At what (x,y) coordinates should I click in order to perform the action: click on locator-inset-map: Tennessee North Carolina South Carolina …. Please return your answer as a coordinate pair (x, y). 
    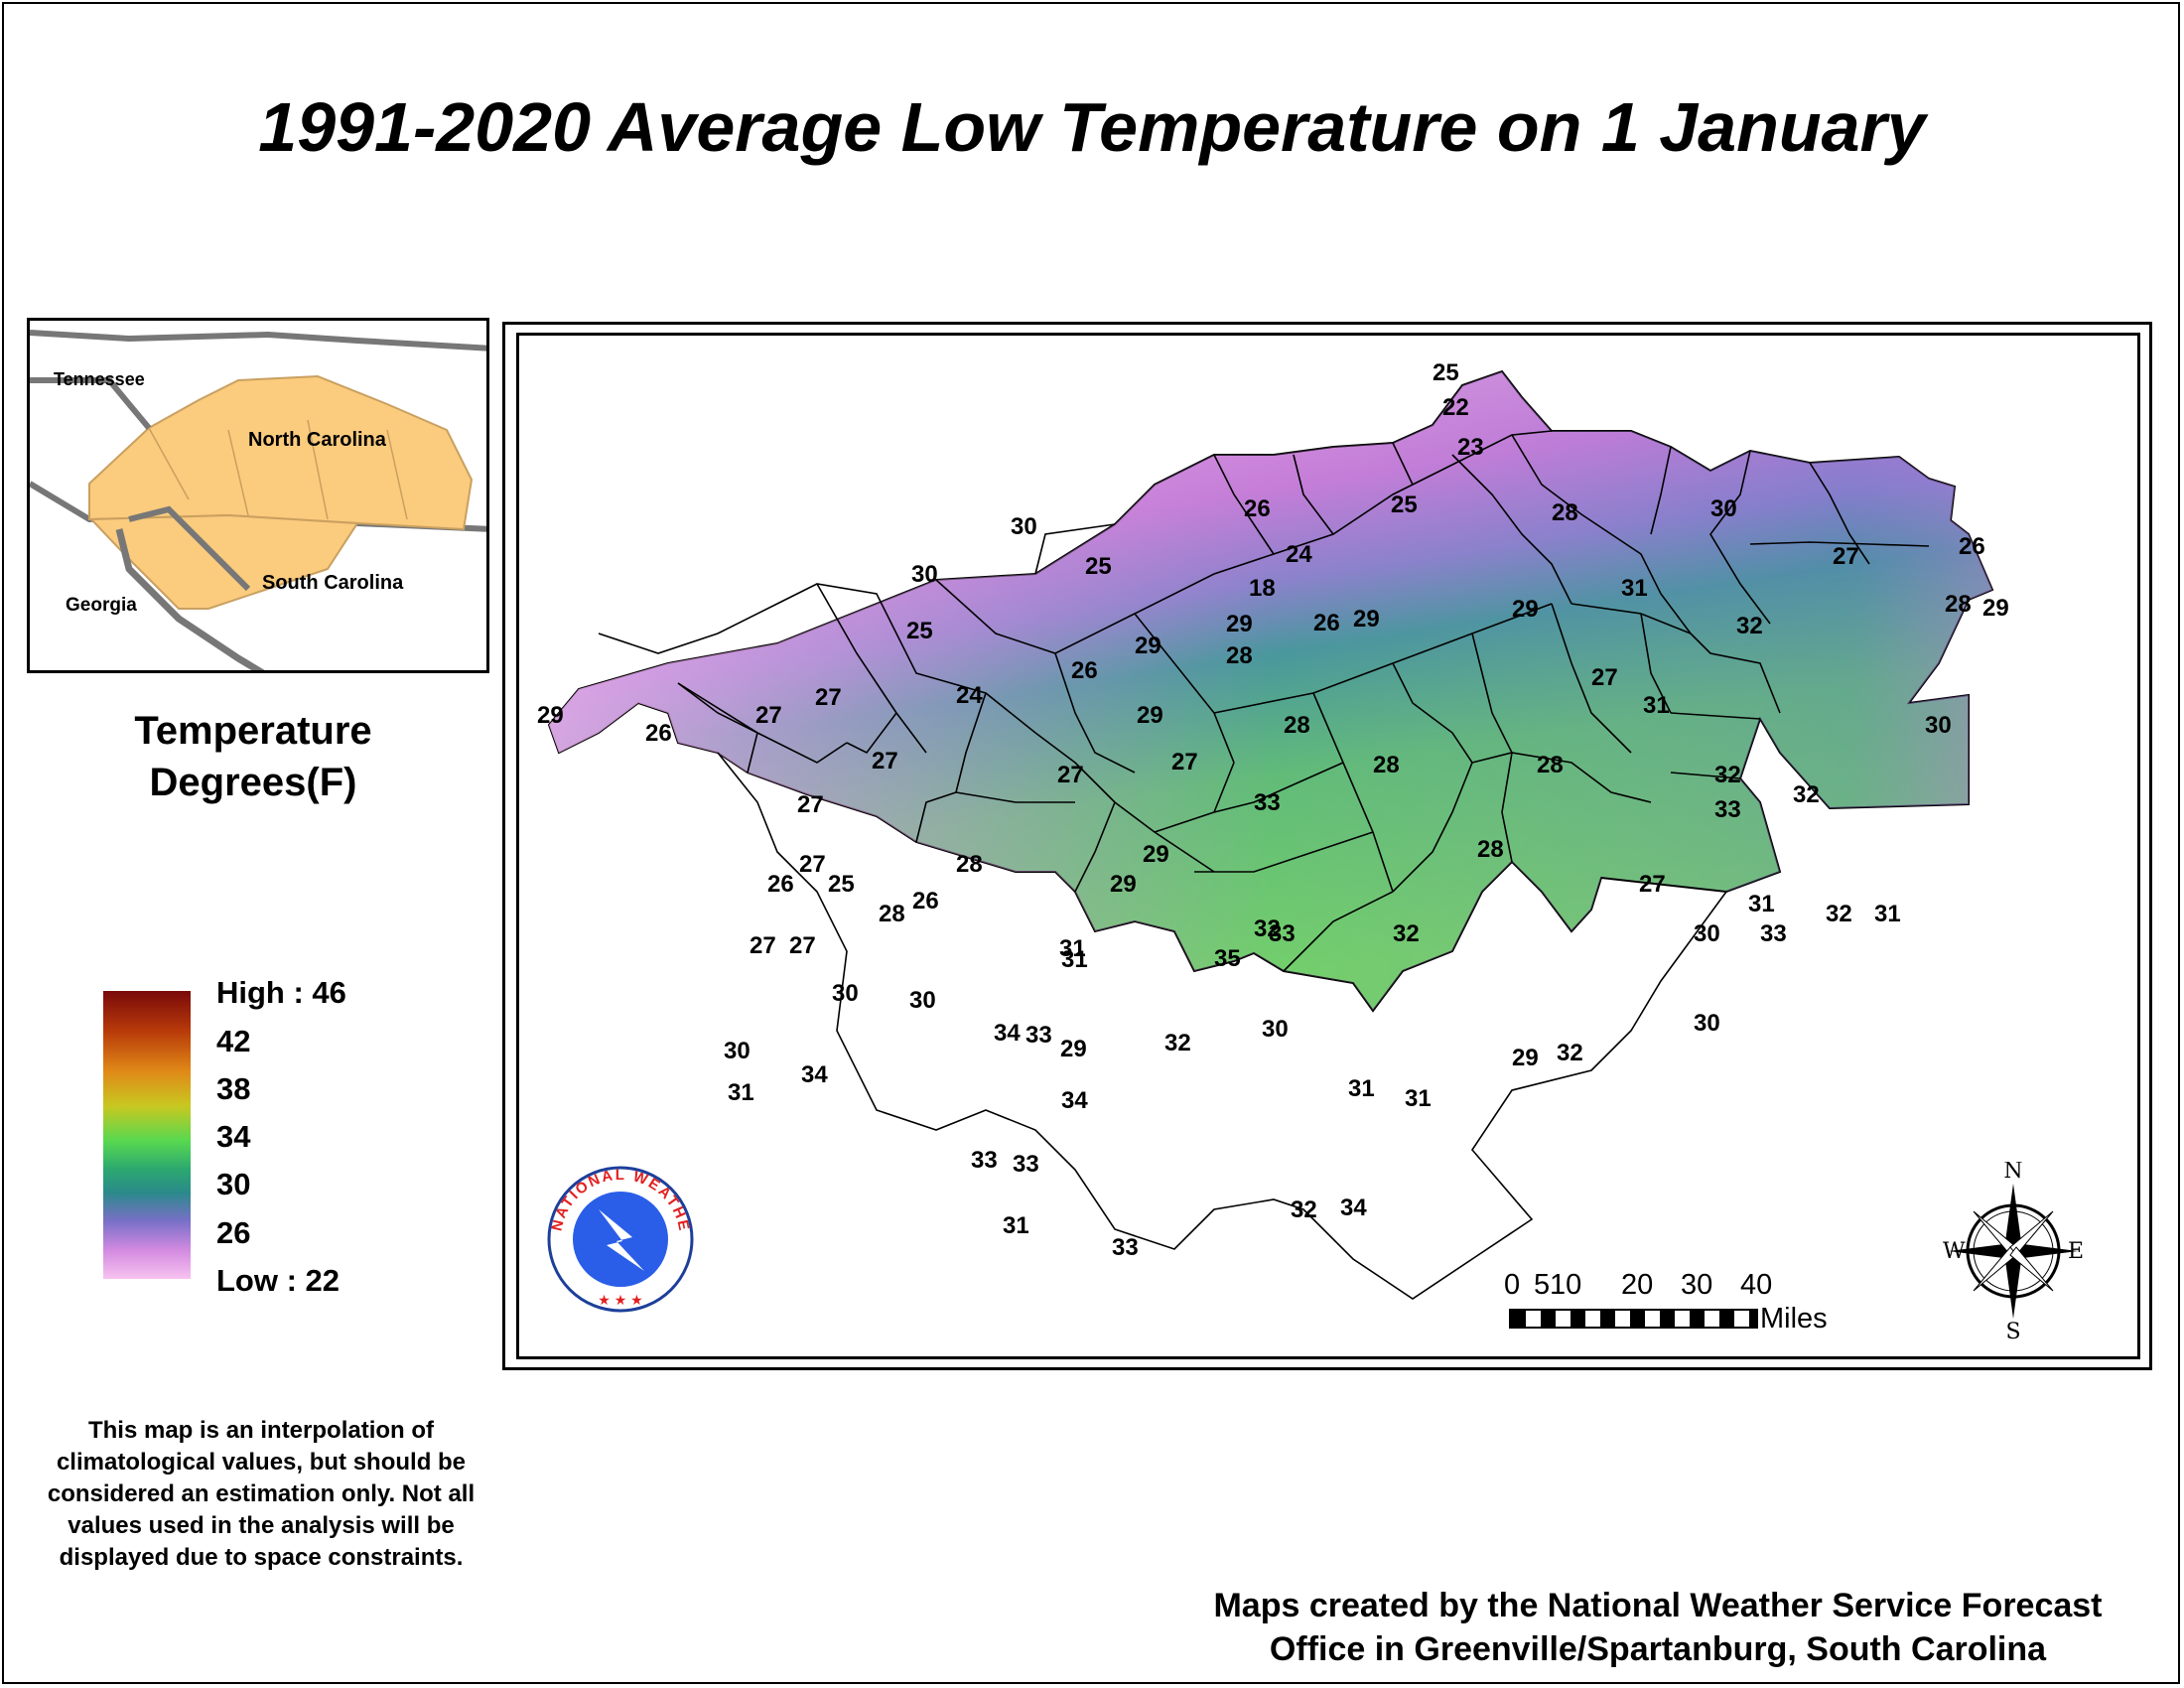
    Looking at the image, I should click on (258, 495).